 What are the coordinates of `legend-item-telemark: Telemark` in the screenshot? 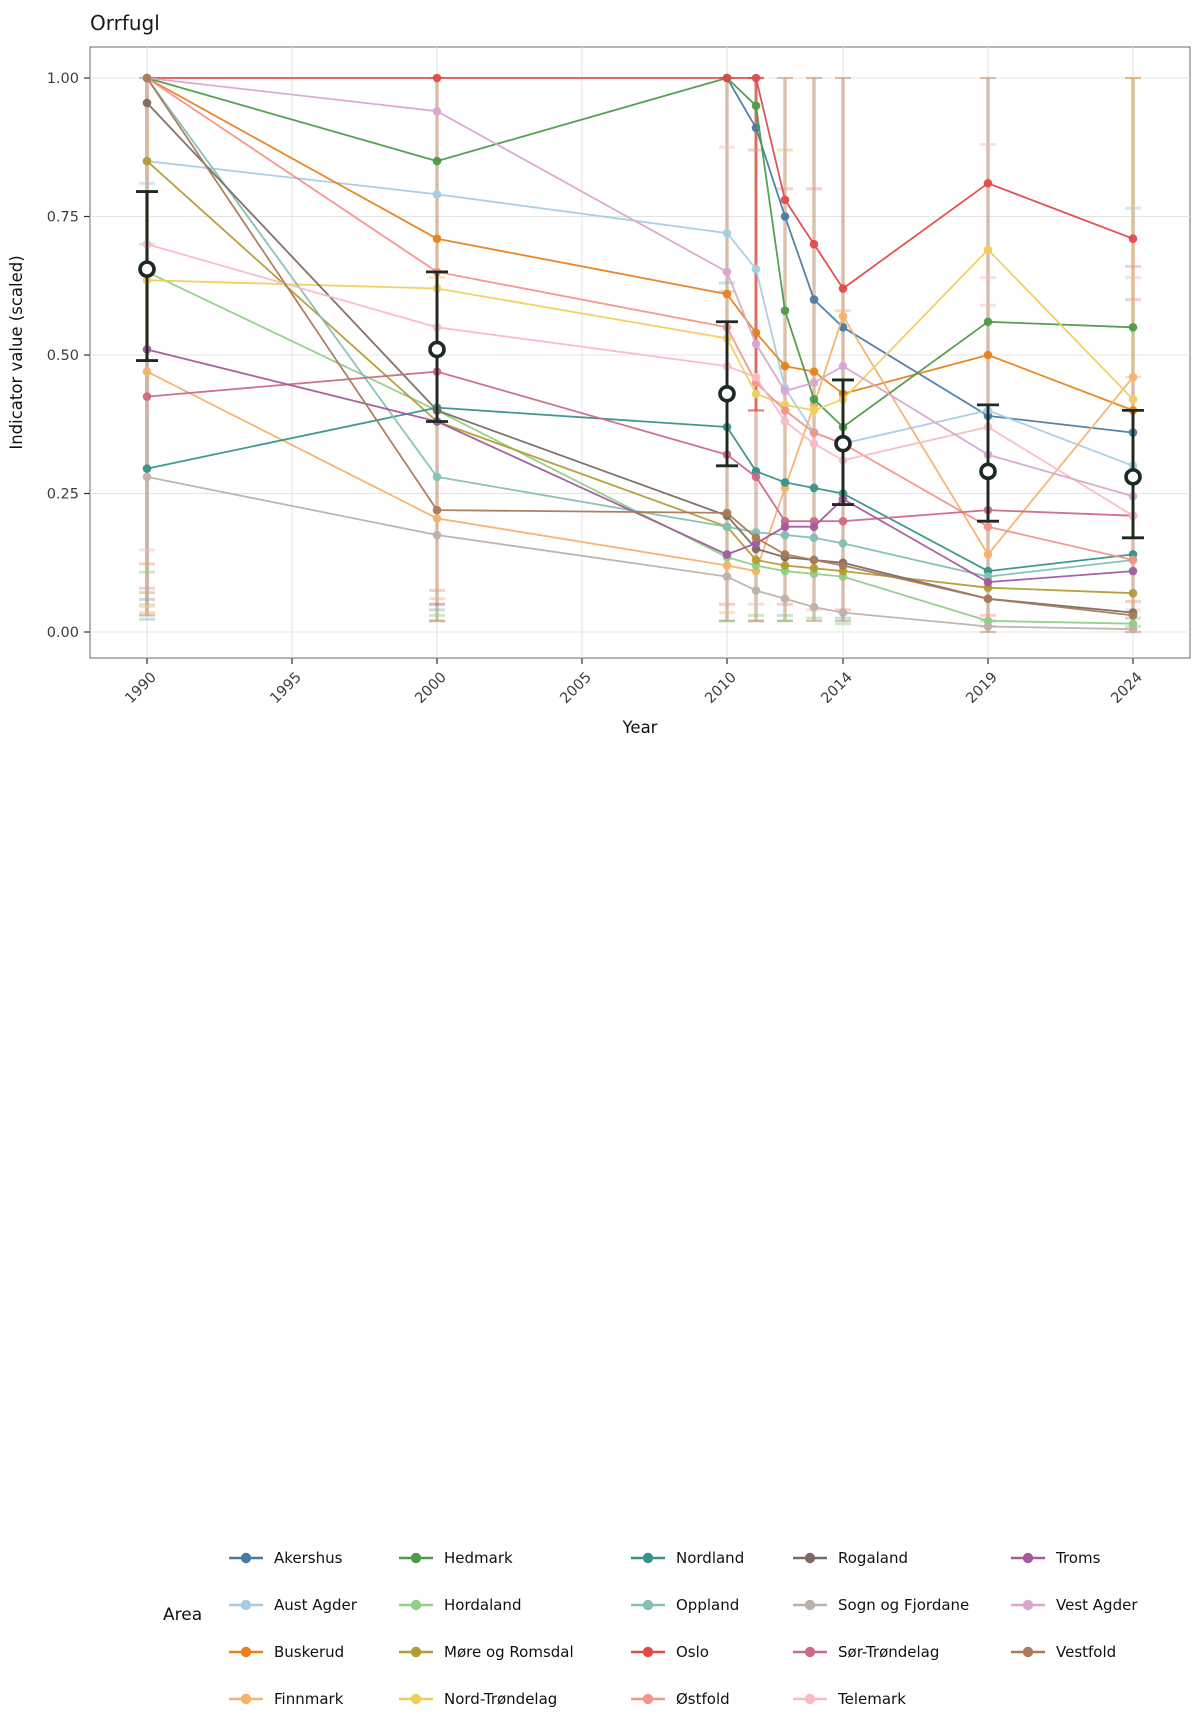 It's located at (901, 1699).